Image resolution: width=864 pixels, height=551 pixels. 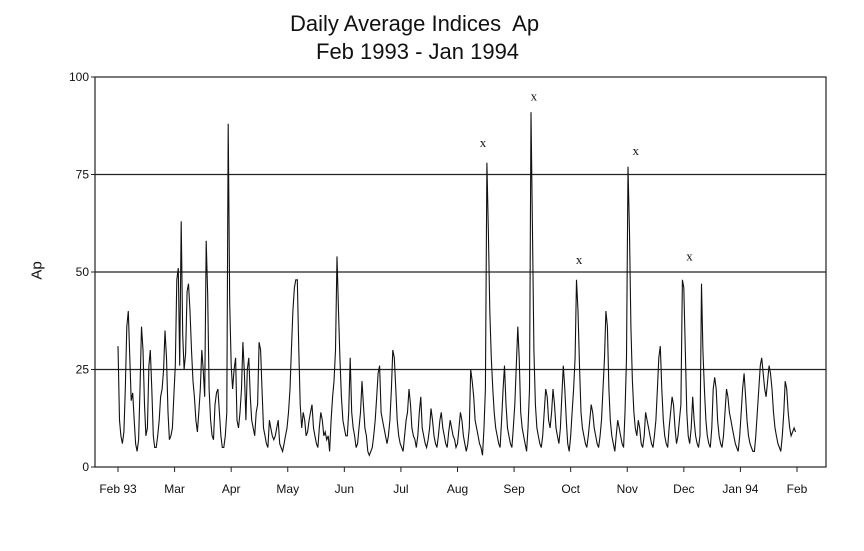 What do you see at coordinates (79, 77) in the screenshot?
I see `y-tick-label: 100` at bounding box center [79, 77].